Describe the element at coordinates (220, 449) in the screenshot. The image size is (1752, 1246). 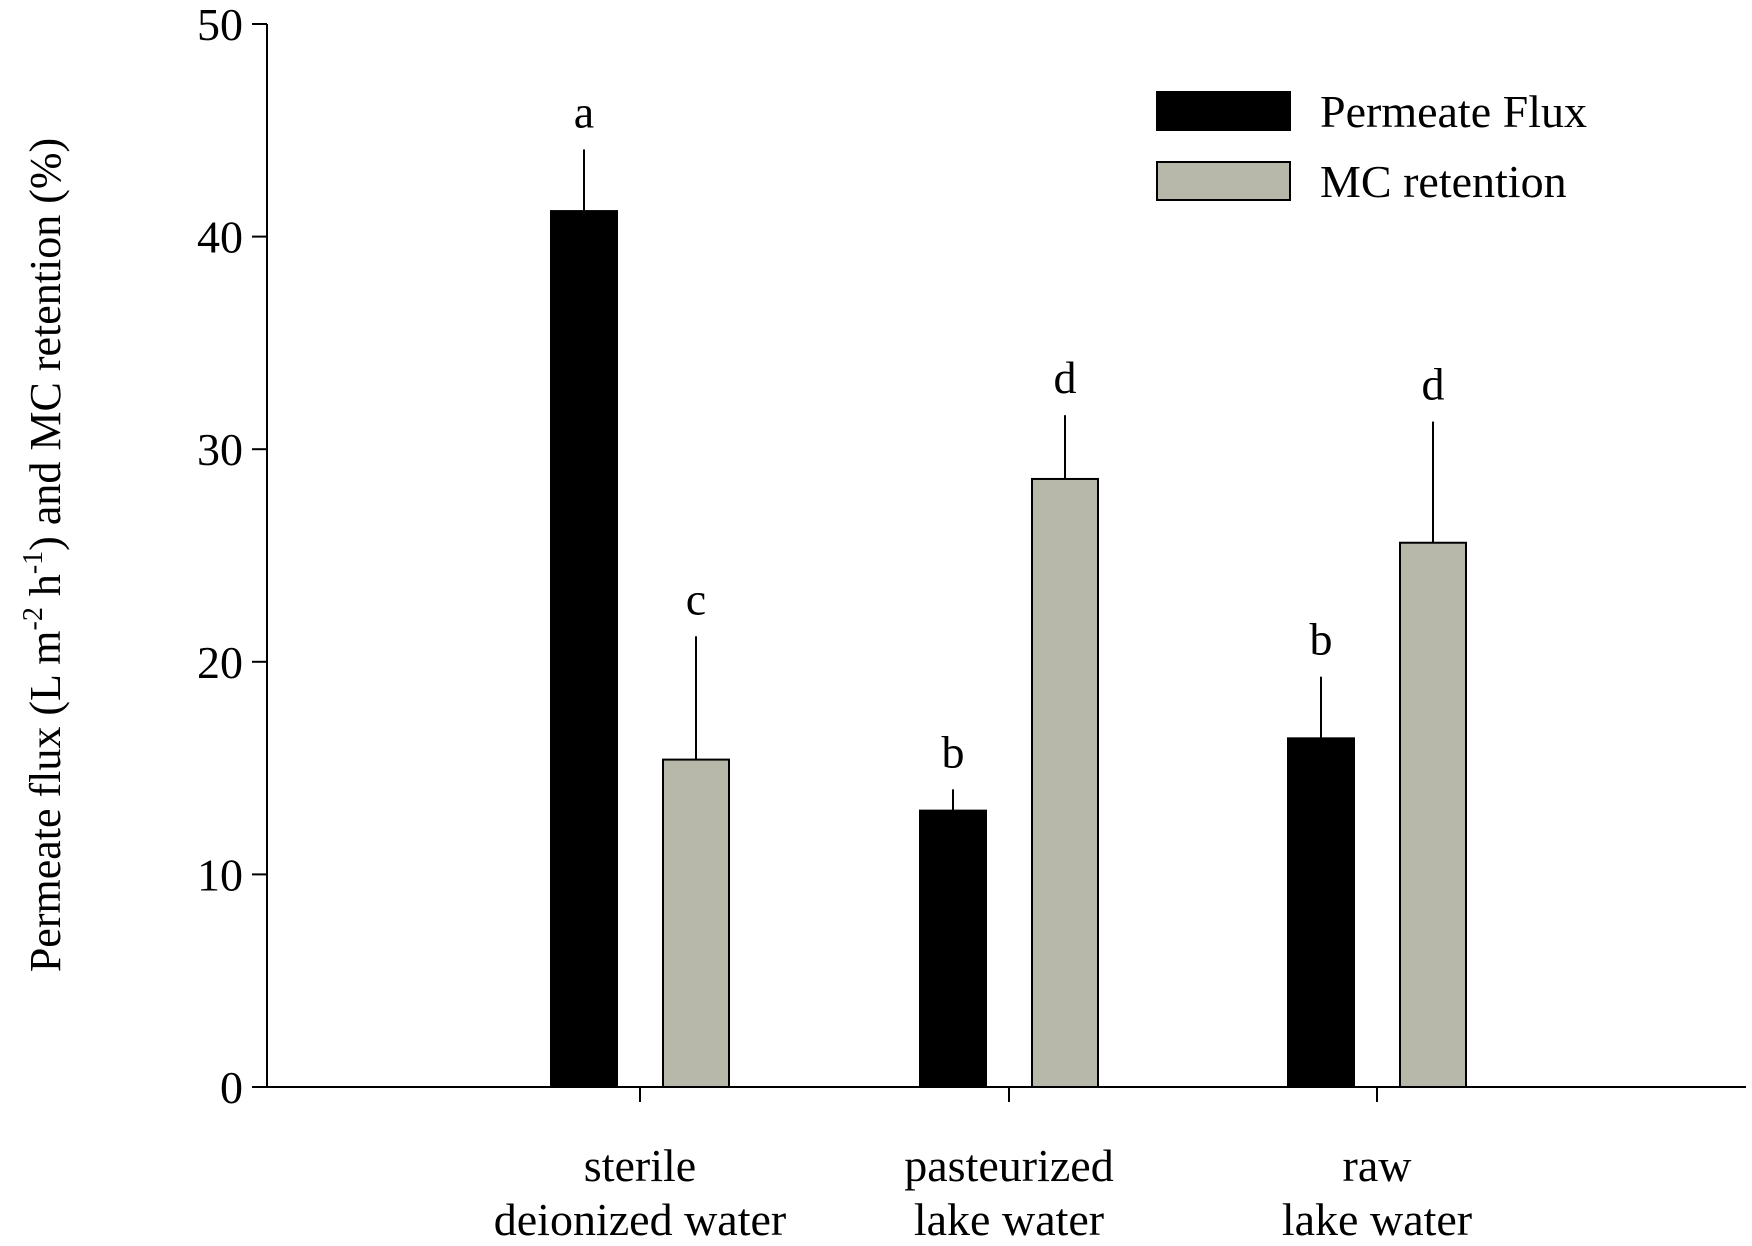
I see `y-tick-label: 30` at that location.